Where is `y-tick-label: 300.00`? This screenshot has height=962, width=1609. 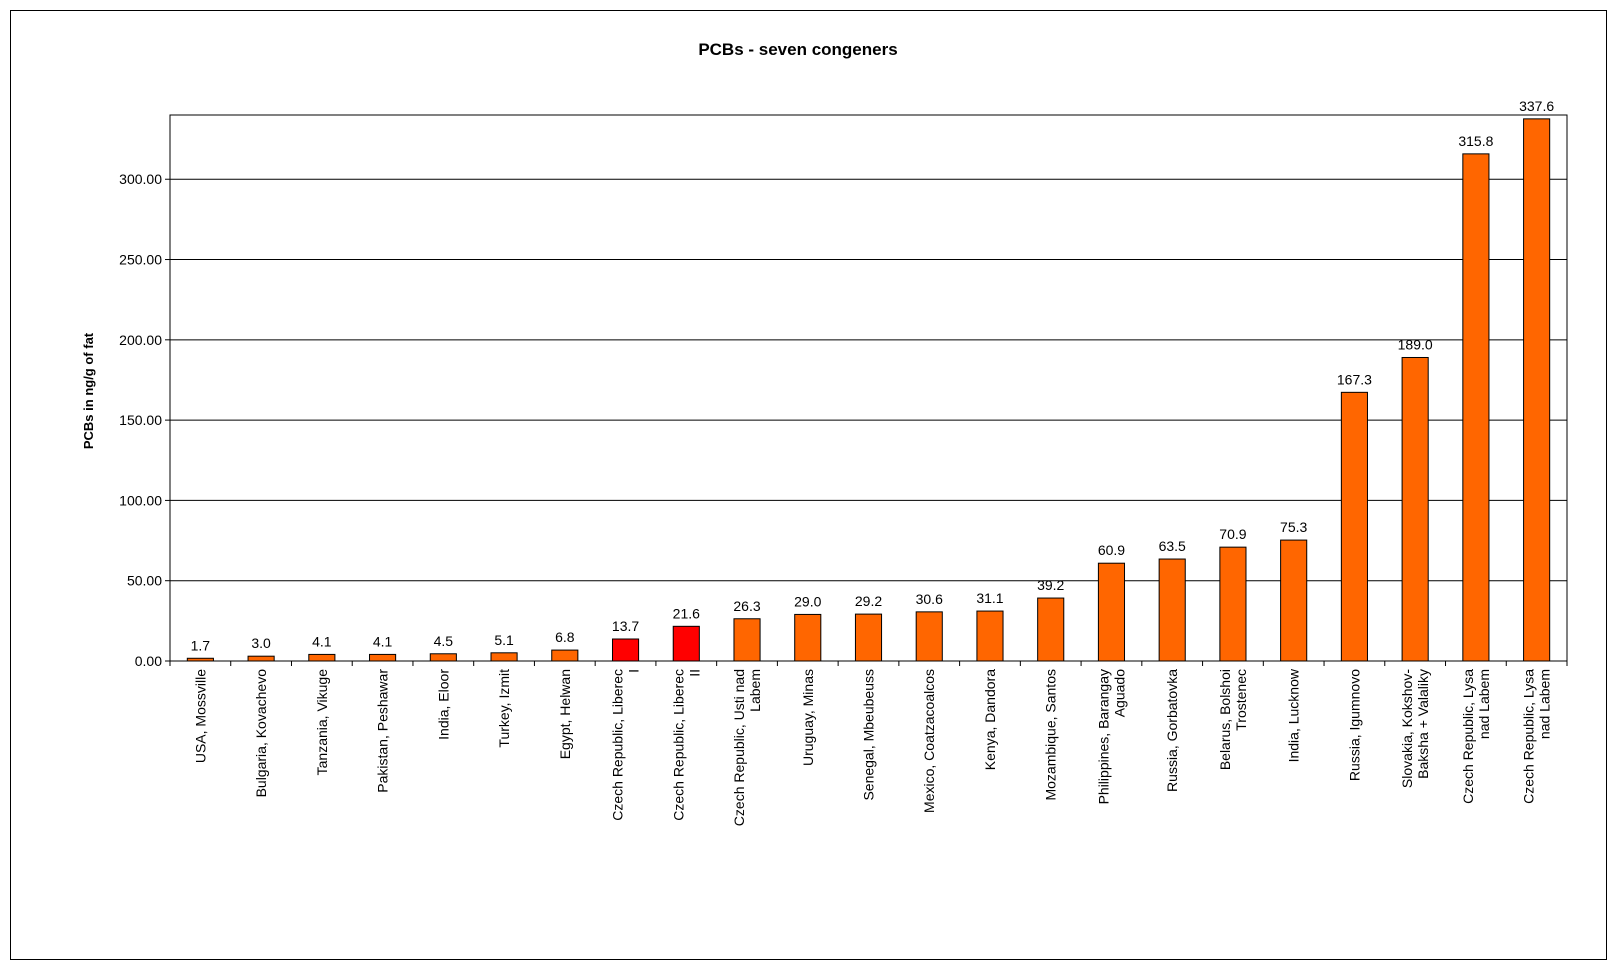
y-tick-label: 300.00 is located at coordinates (140, 179).